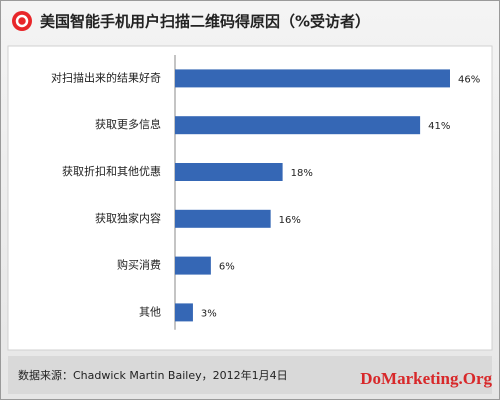 This screenshot has width=500, height=404. Describe the element at coordinates (302, 173) in the screenshot. I see `value-label: 18%` at that location.